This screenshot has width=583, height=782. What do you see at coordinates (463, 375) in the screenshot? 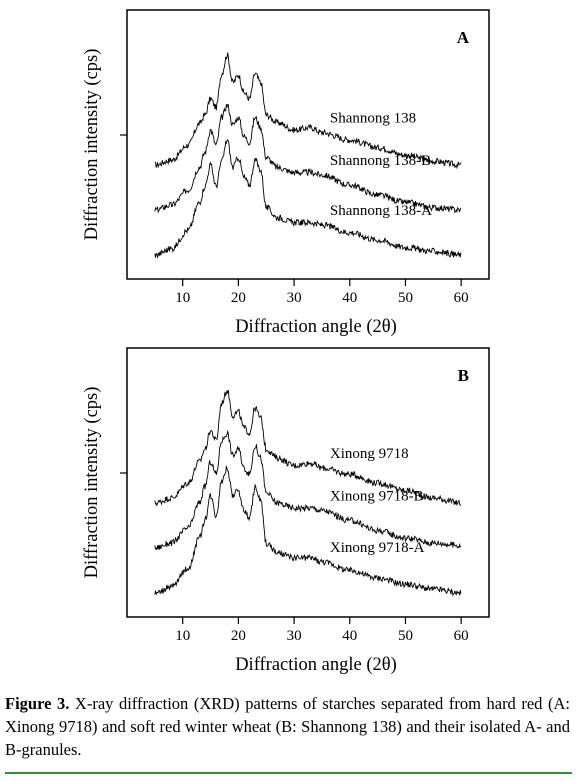
I see `panel-label: B` at bounding box center [463, 375].